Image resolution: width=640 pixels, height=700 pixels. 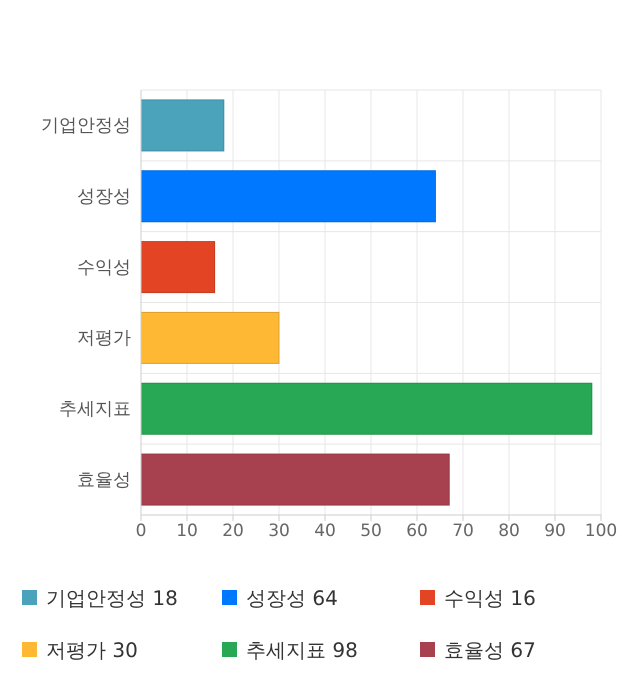 What do you see at coordinates (279, 531) in the screenshot?
I see `x-tick-label: 30` at bounding box center [279, 531].